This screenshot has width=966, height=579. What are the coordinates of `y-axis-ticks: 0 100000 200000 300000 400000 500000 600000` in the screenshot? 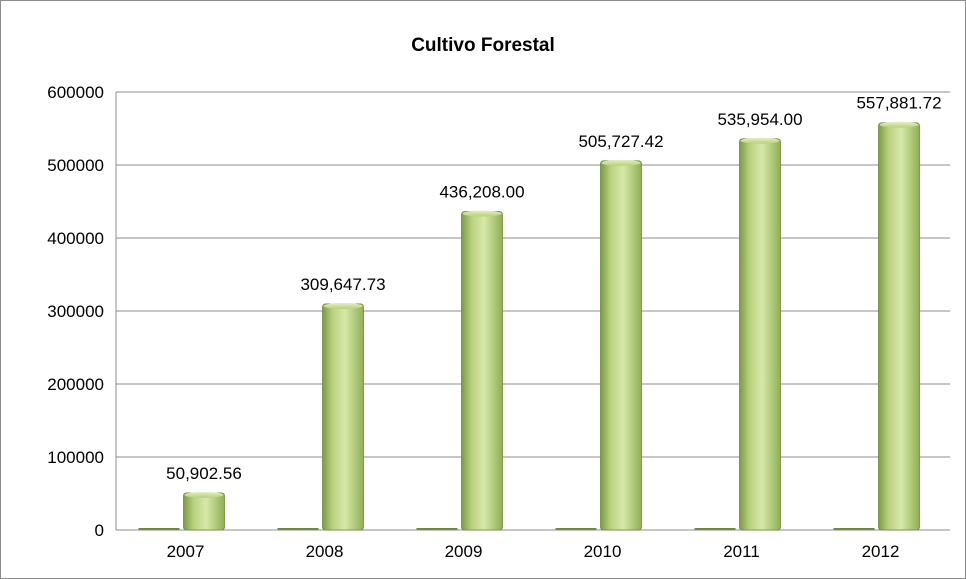 It's located at (75, 311).